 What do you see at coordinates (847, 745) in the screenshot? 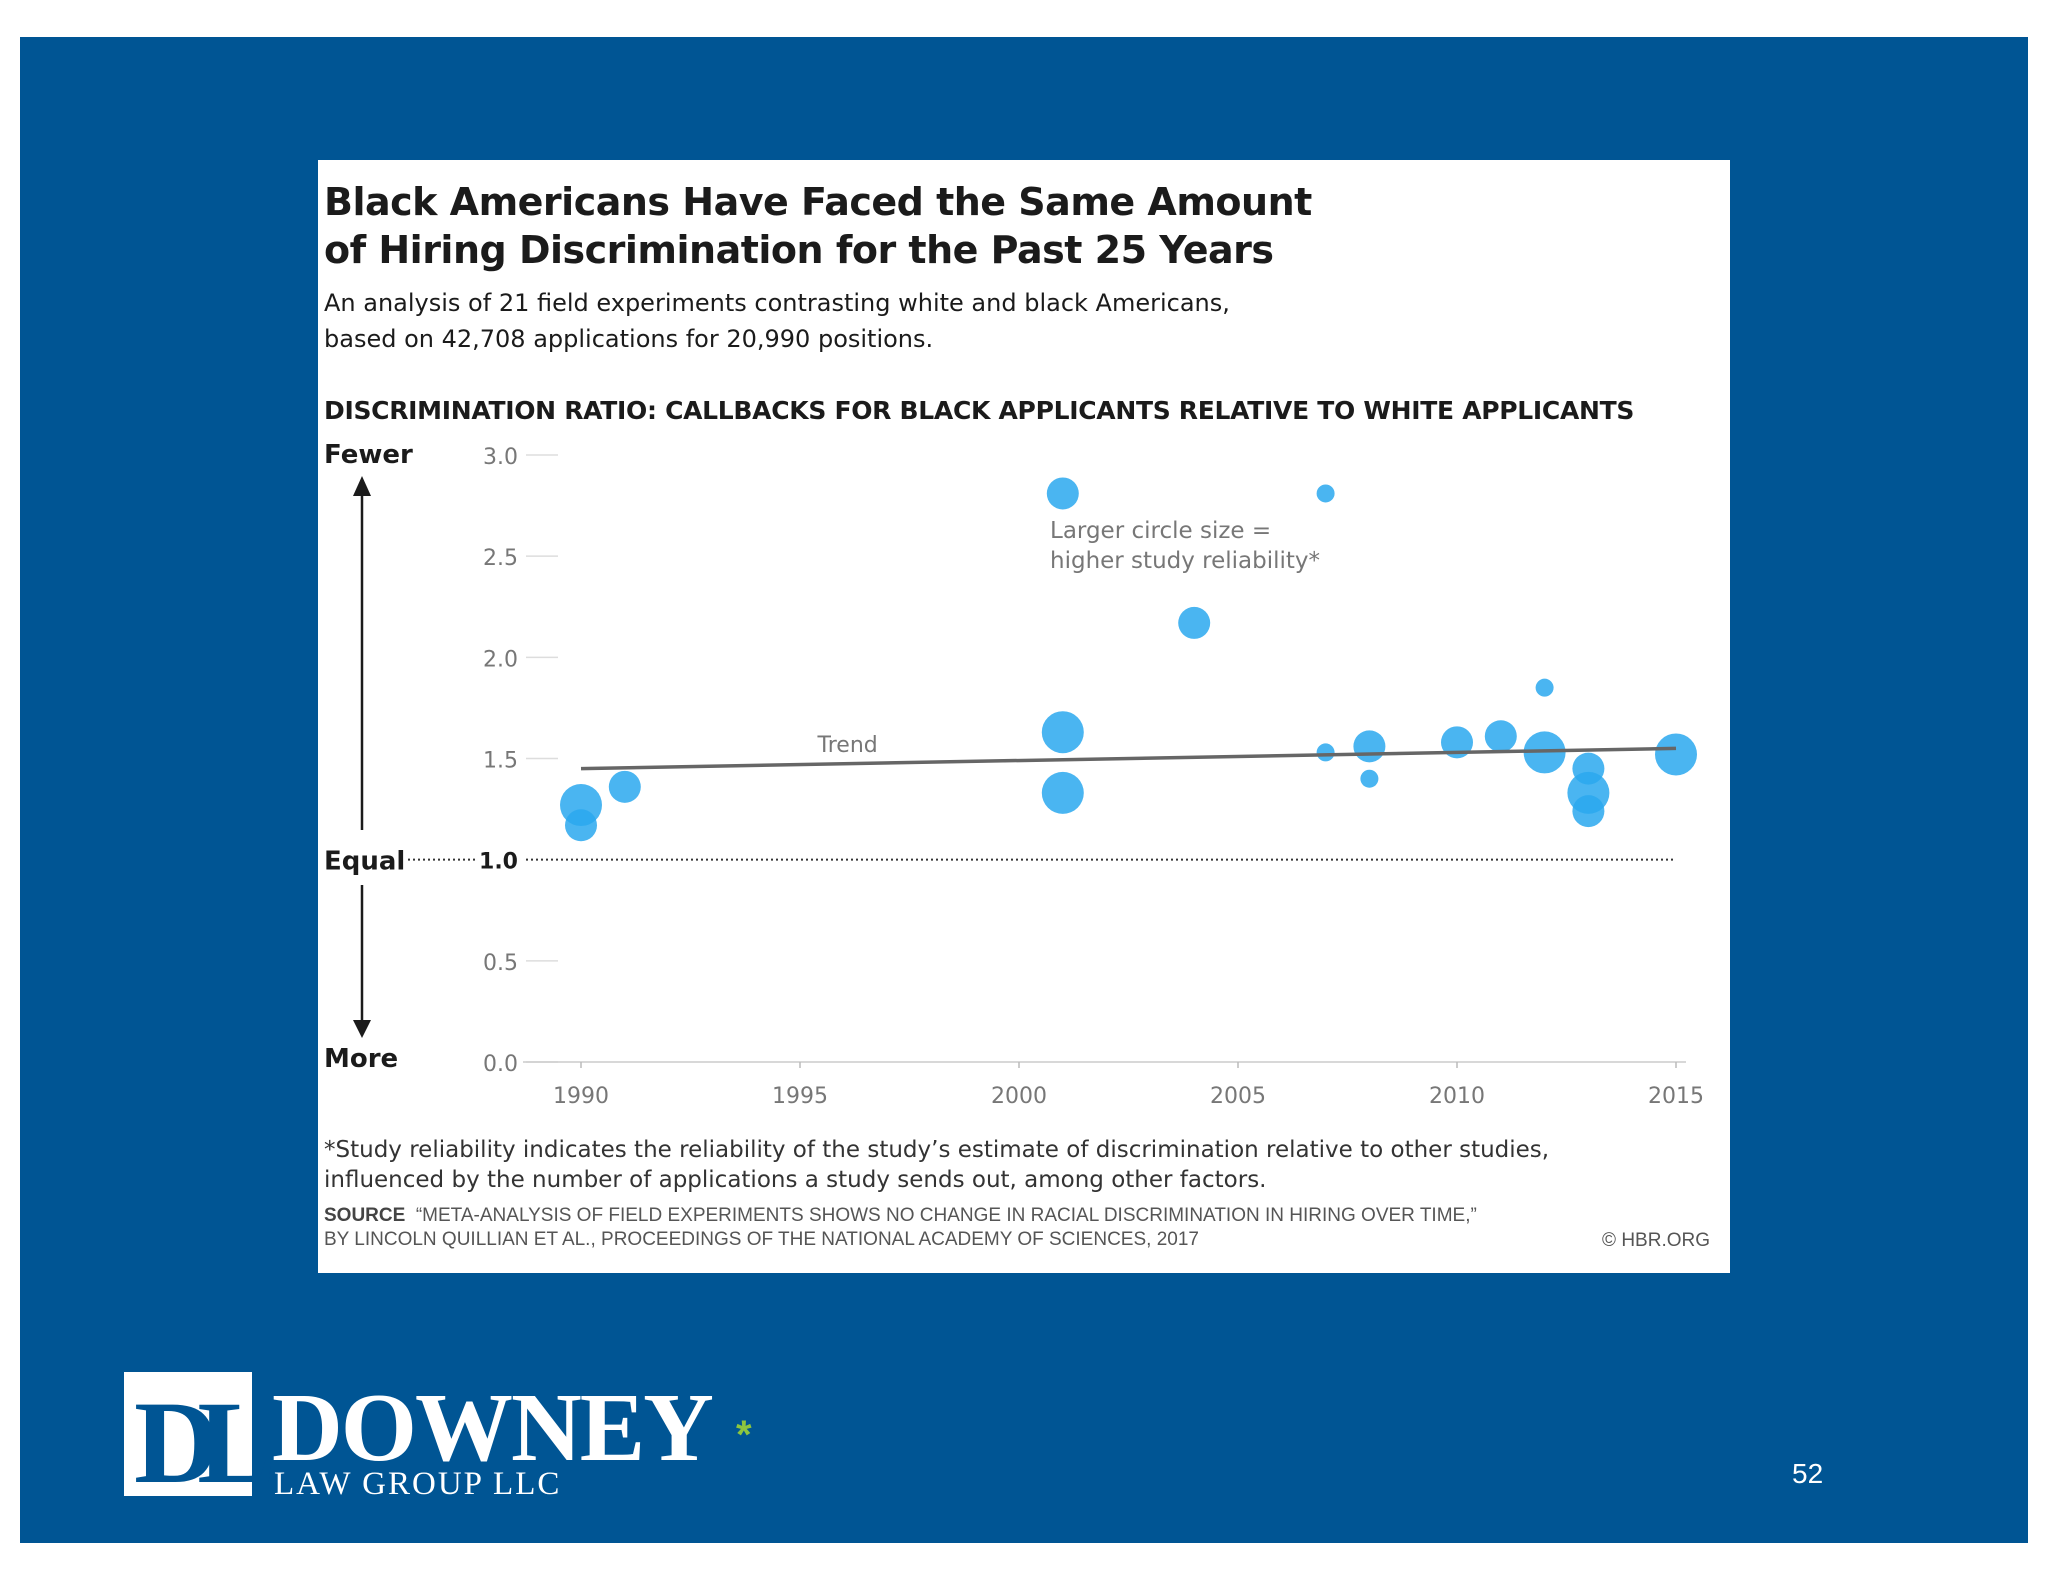
I see `trend-label: Trend` at bounding box center [847, 745].